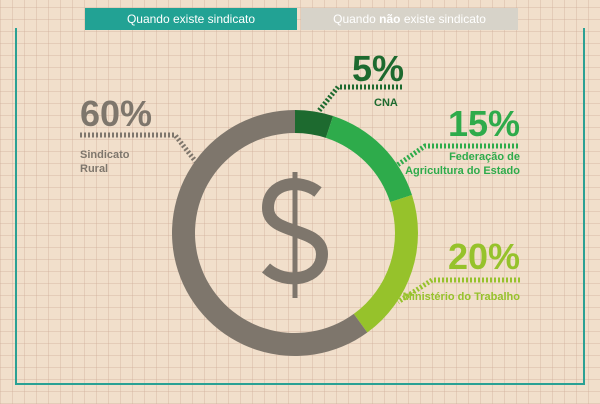 Image resolution: width=600 pixels, height=404 pixels. What do you see at coordinates (386, 103) in the screenshot?
I see `category-label: CNA` at bounding box center [386, 103].